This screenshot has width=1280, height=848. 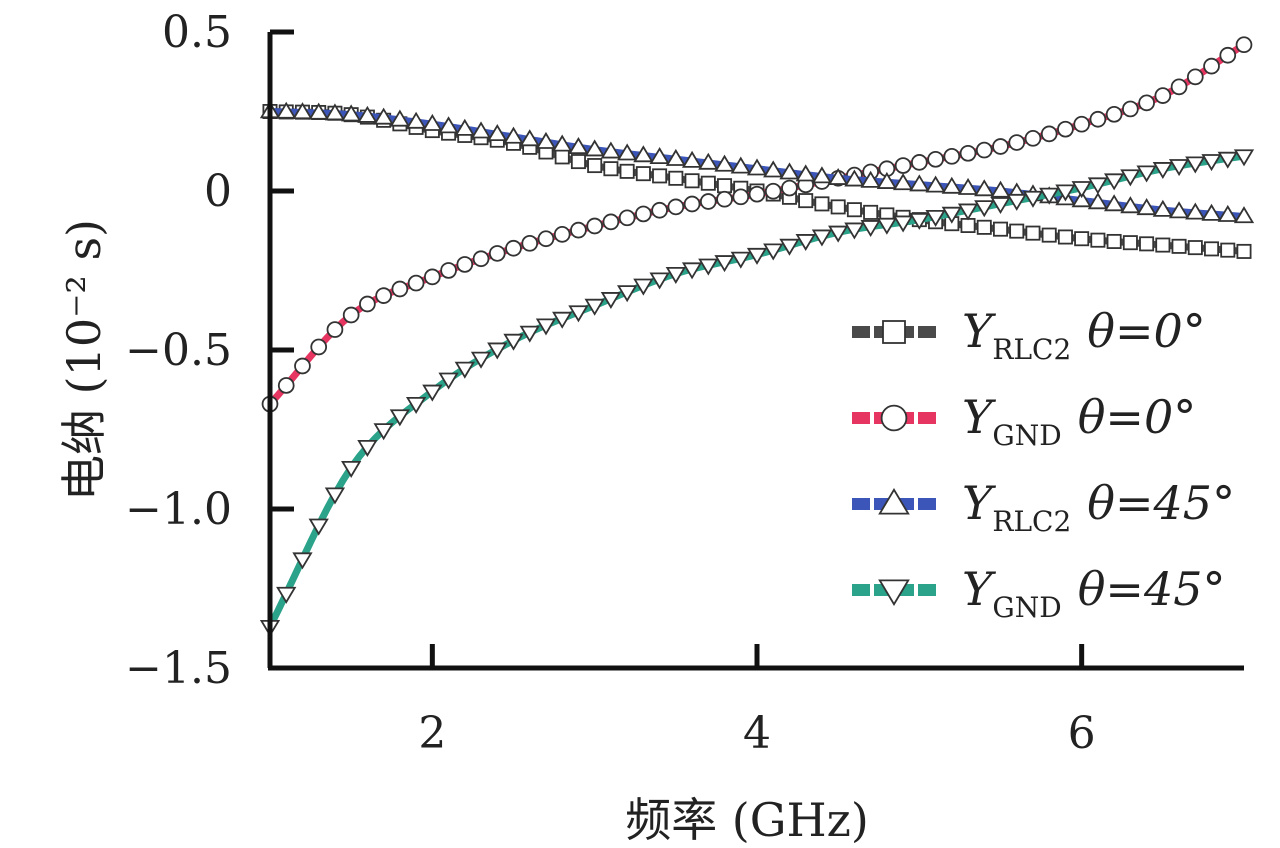 What do you see at coordinates (1084, 335) in the screenshot?
I see `legend-label: YRLC2 θ=0°` at bounding box center [1084, 335].